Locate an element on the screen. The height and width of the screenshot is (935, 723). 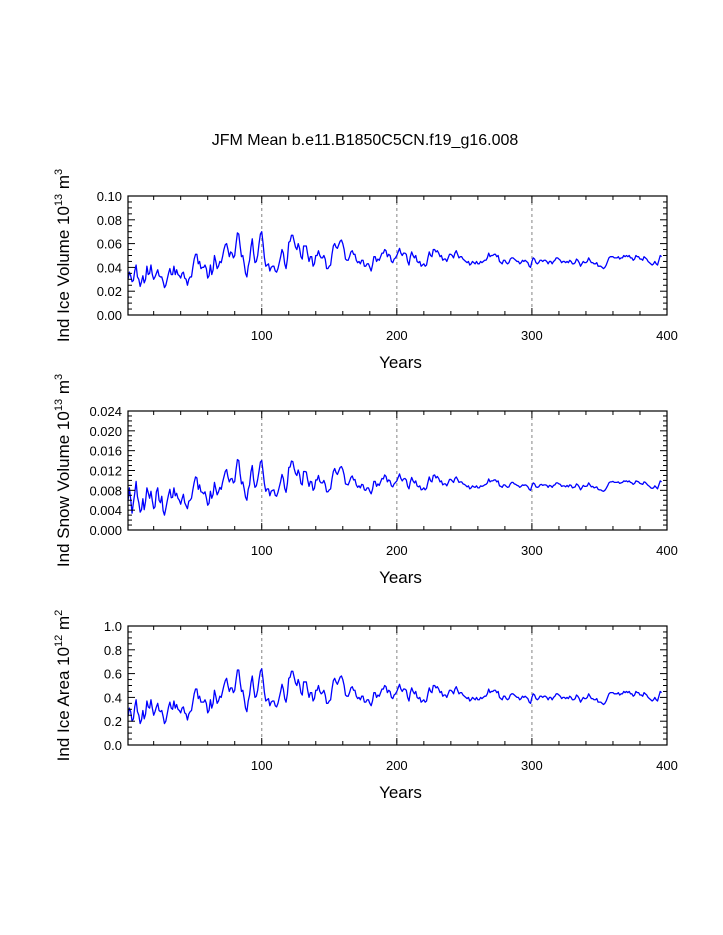
y-tick-label: 0.008 is located at coordinates (105, 490).